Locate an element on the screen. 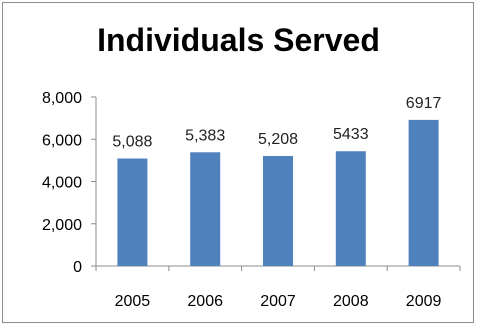  x-tick-label: 2006 is located at coordinates (205, 301).